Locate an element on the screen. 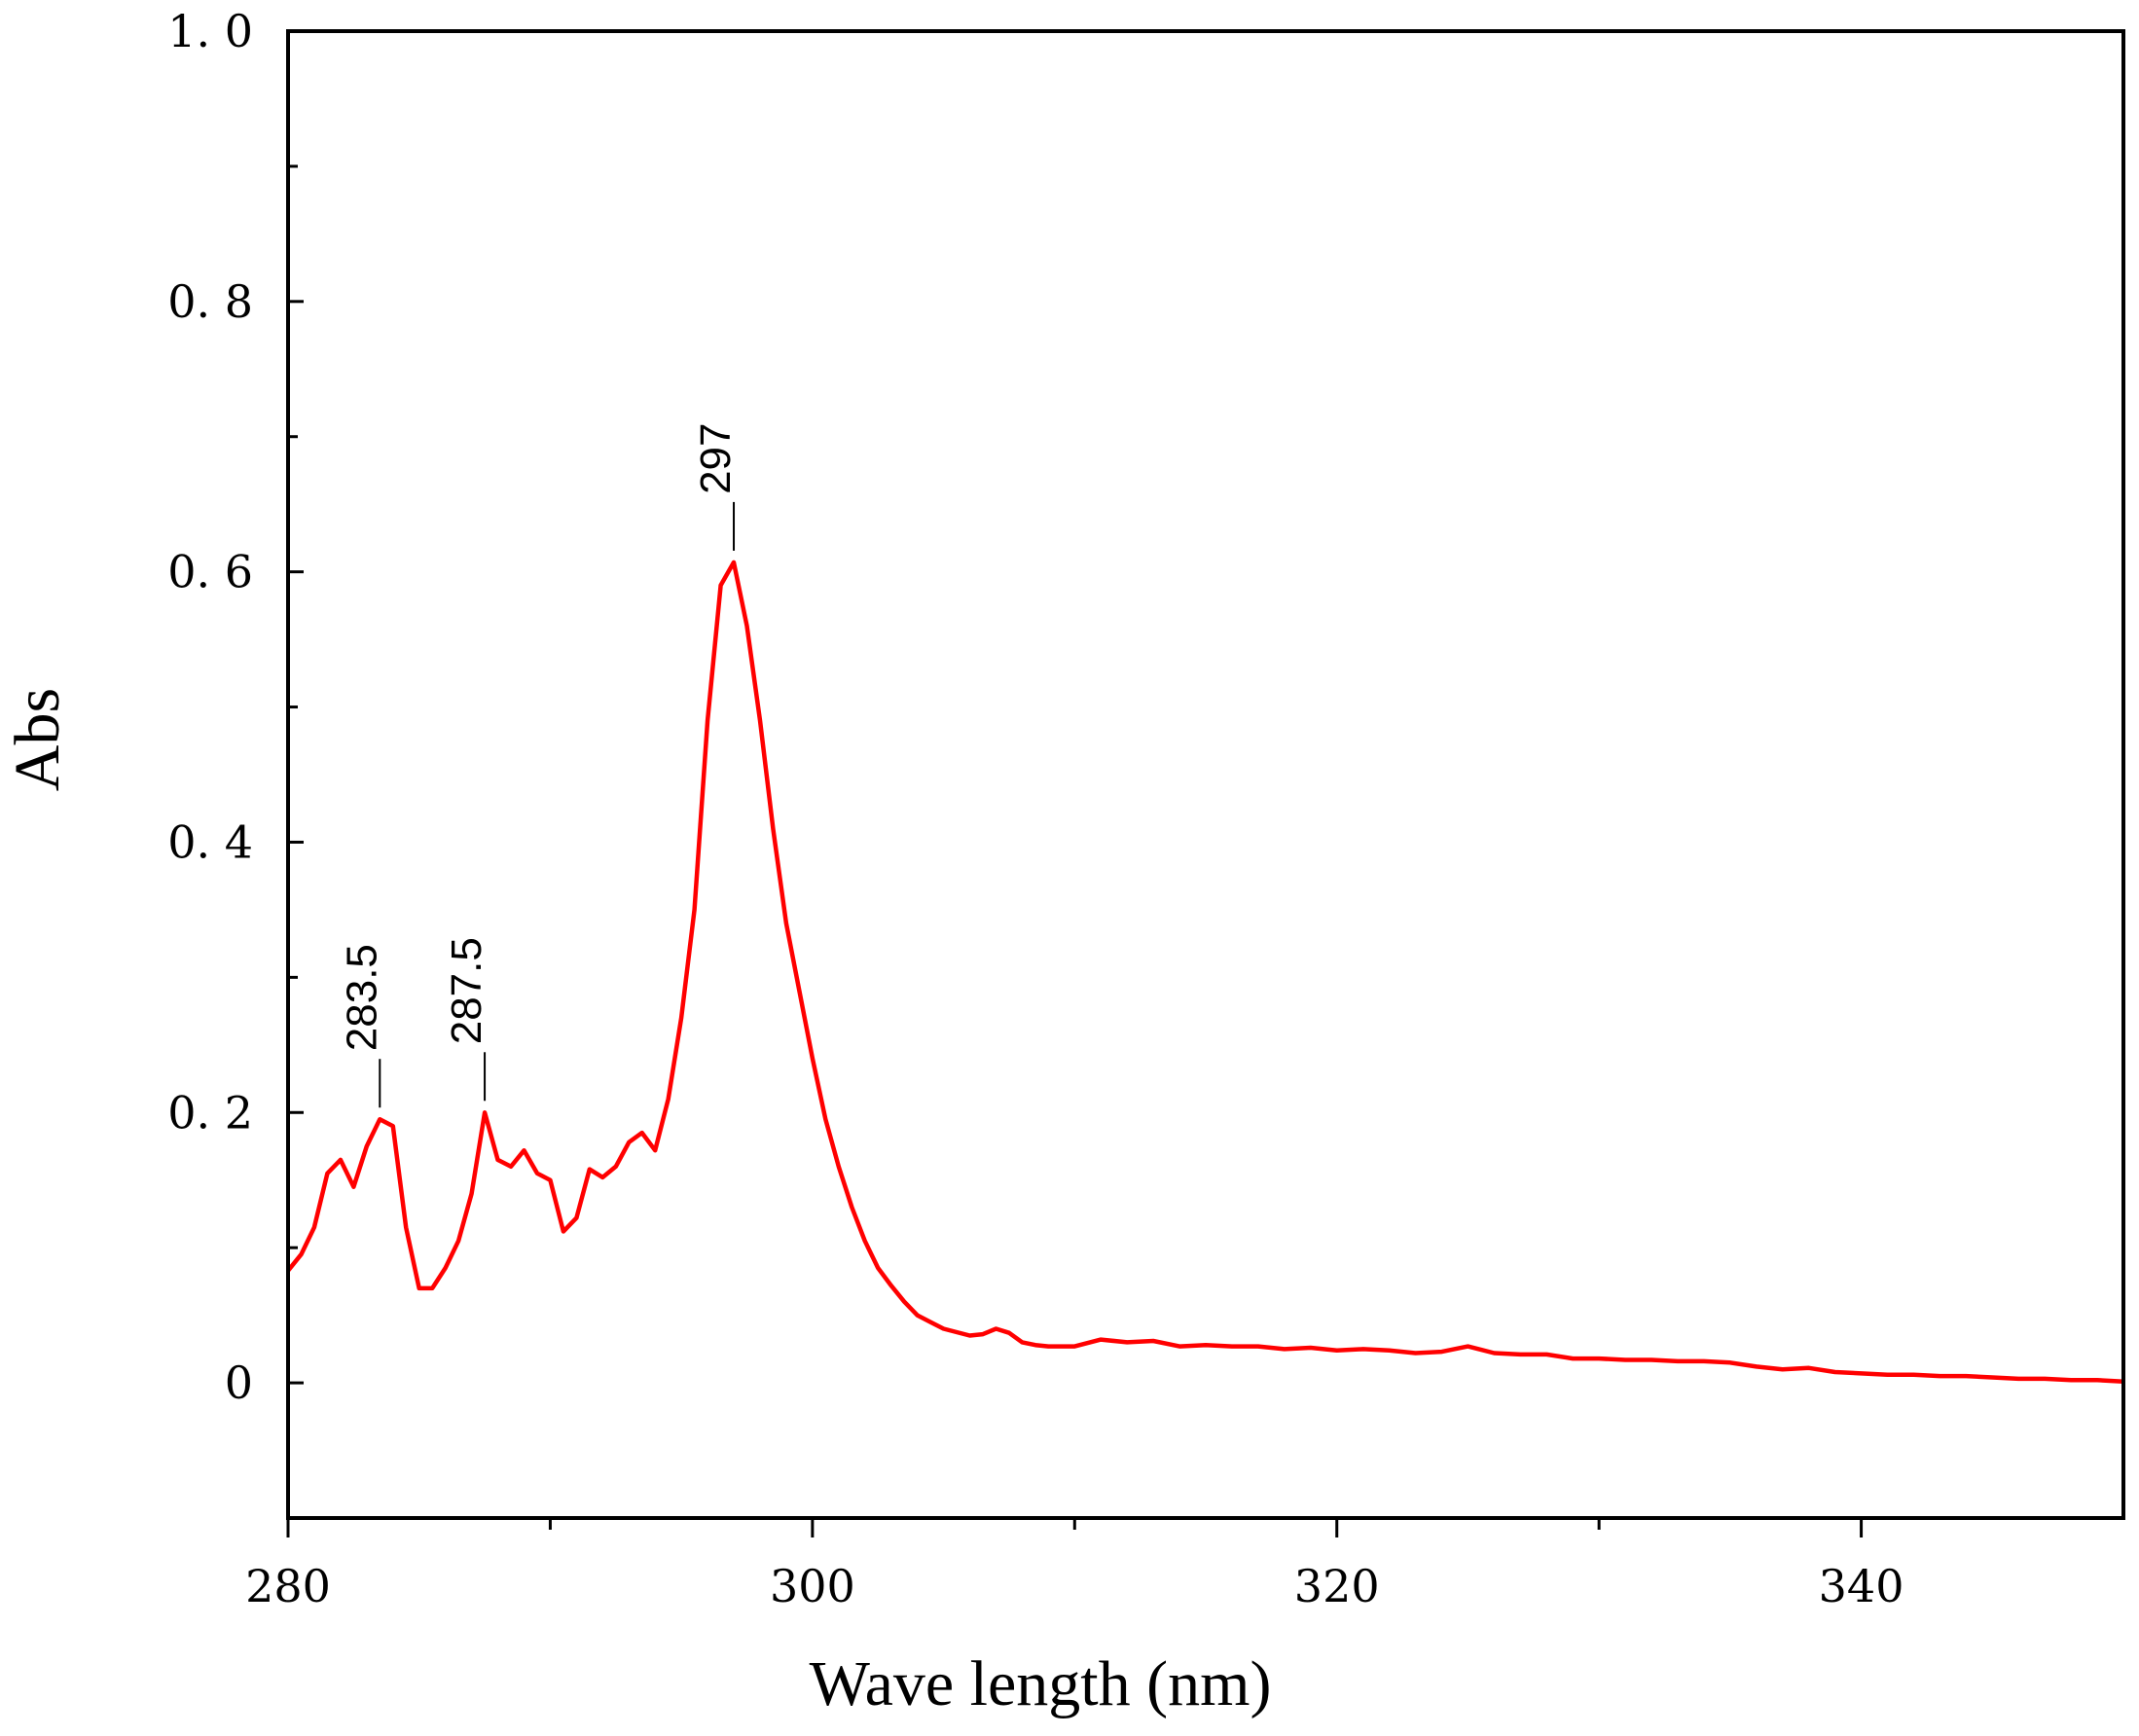 The width and height of the screenshot is (2139, 1736). y-axis-title: Abs is located at coordinates (37, 740).